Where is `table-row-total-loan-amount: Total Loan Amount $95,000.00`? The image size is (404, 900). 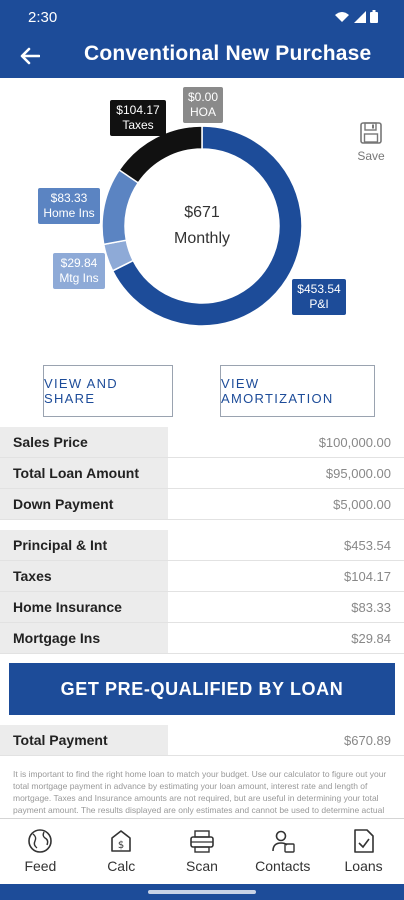
table-row-total-loan-amount: Total Loan Amount $95,000.00 is located at coordinates (202, 473).